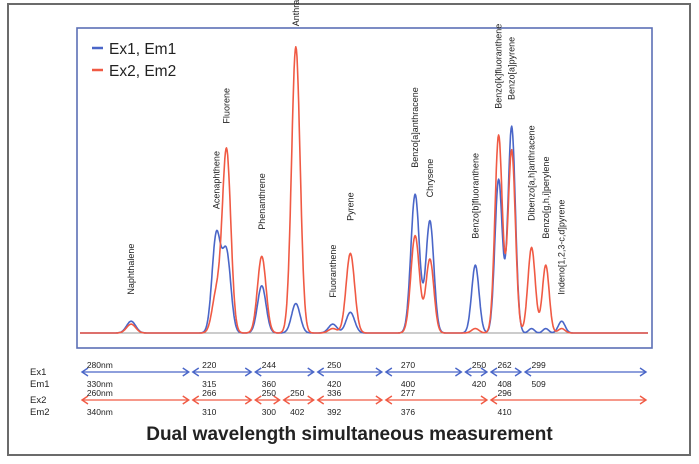  I want to click on wavelength-value: 262, so click(504, 365).